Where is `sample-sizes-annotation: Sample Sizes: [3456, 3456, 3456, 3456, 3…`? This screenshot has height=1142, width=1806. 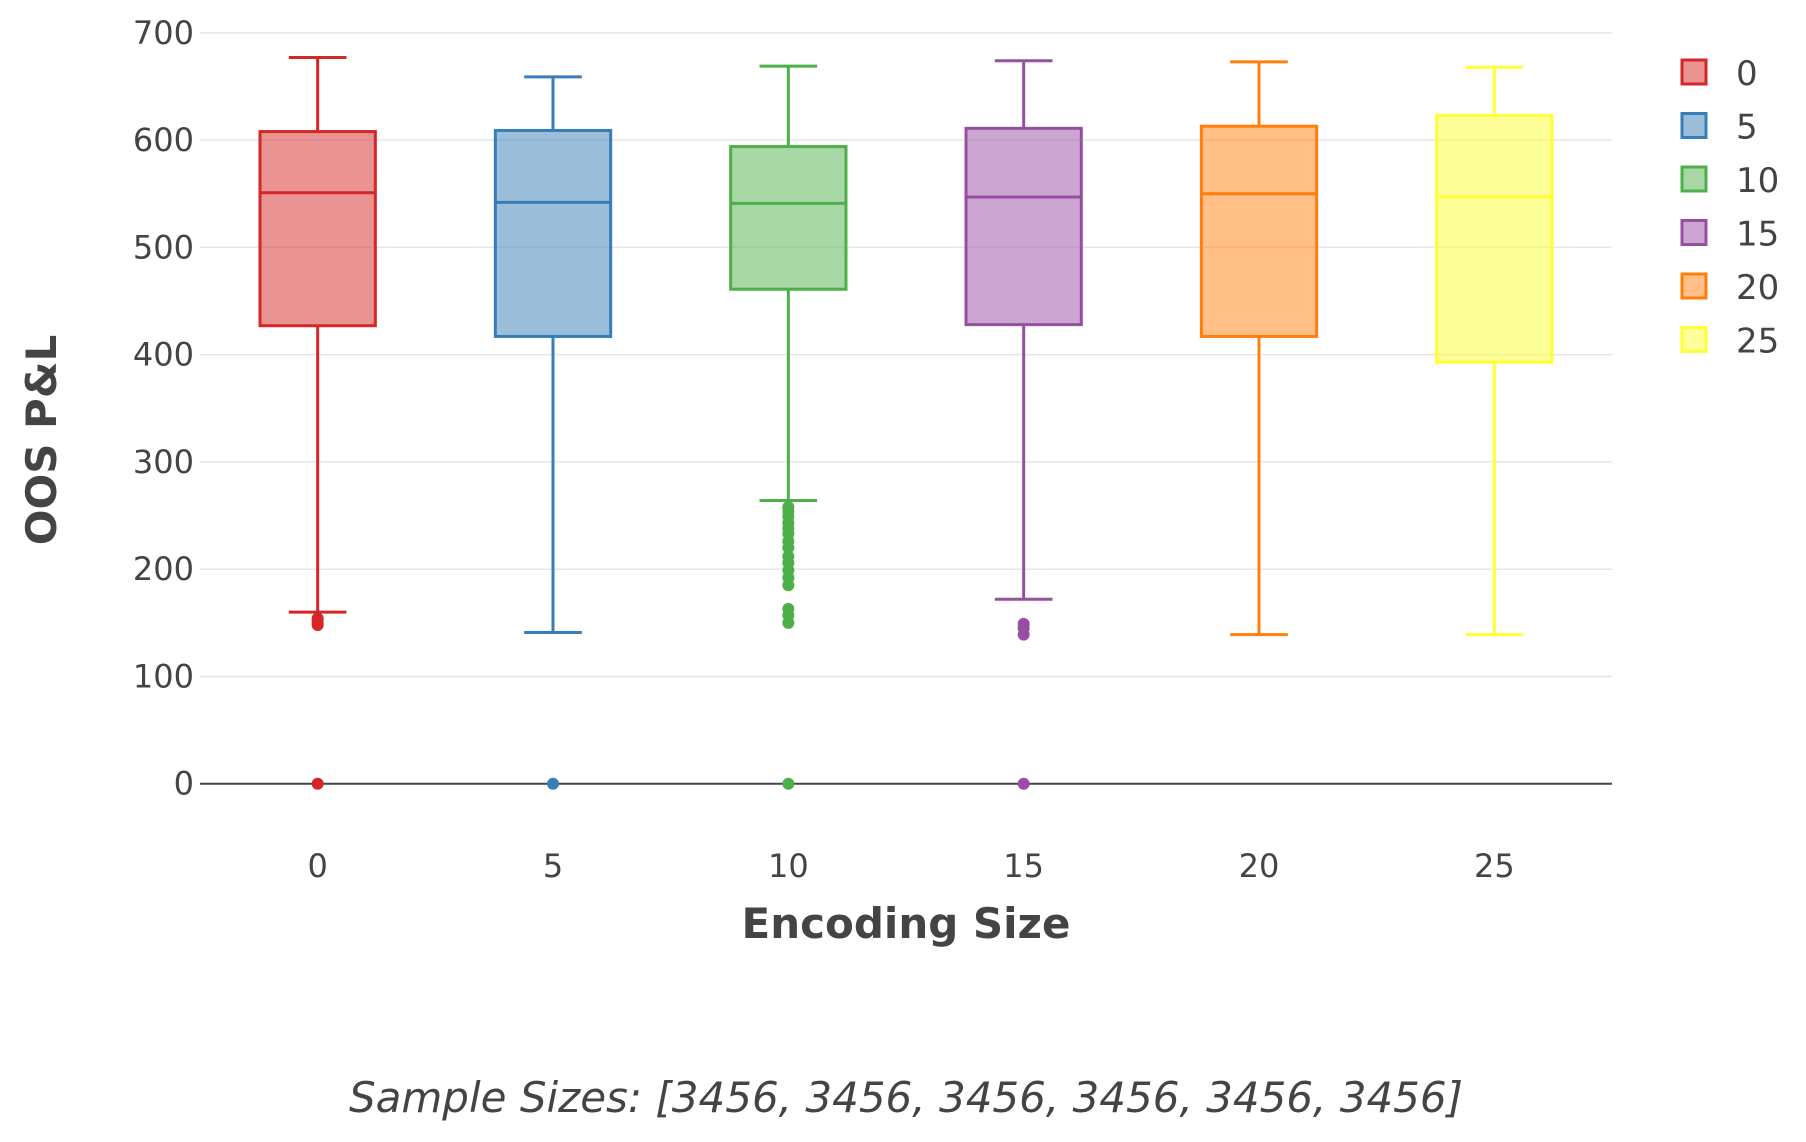 sample-sizes-annotation: Sample Sizes: [3456, 3456, 3456, 3456, 3… is located at coordinates (906, 1097).